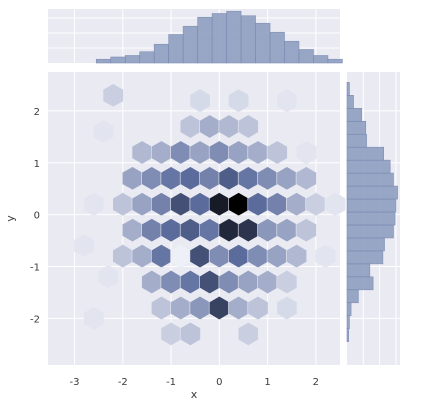 This screenshot has width=422, height=405. What do you see at coordinates (195, 382) in the screenshot?
I see `x-axis-ticks: -3 -2 -1 0 1 2` at bounding box center [195, 382].